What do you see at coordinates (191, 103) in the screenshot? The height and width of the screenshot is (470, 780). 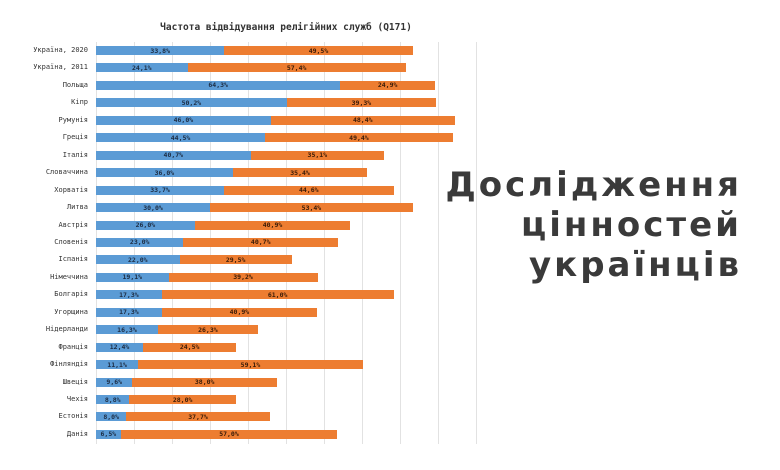 I see `bar-segment-blue: 50,2%` at bounding box center [191, 103].